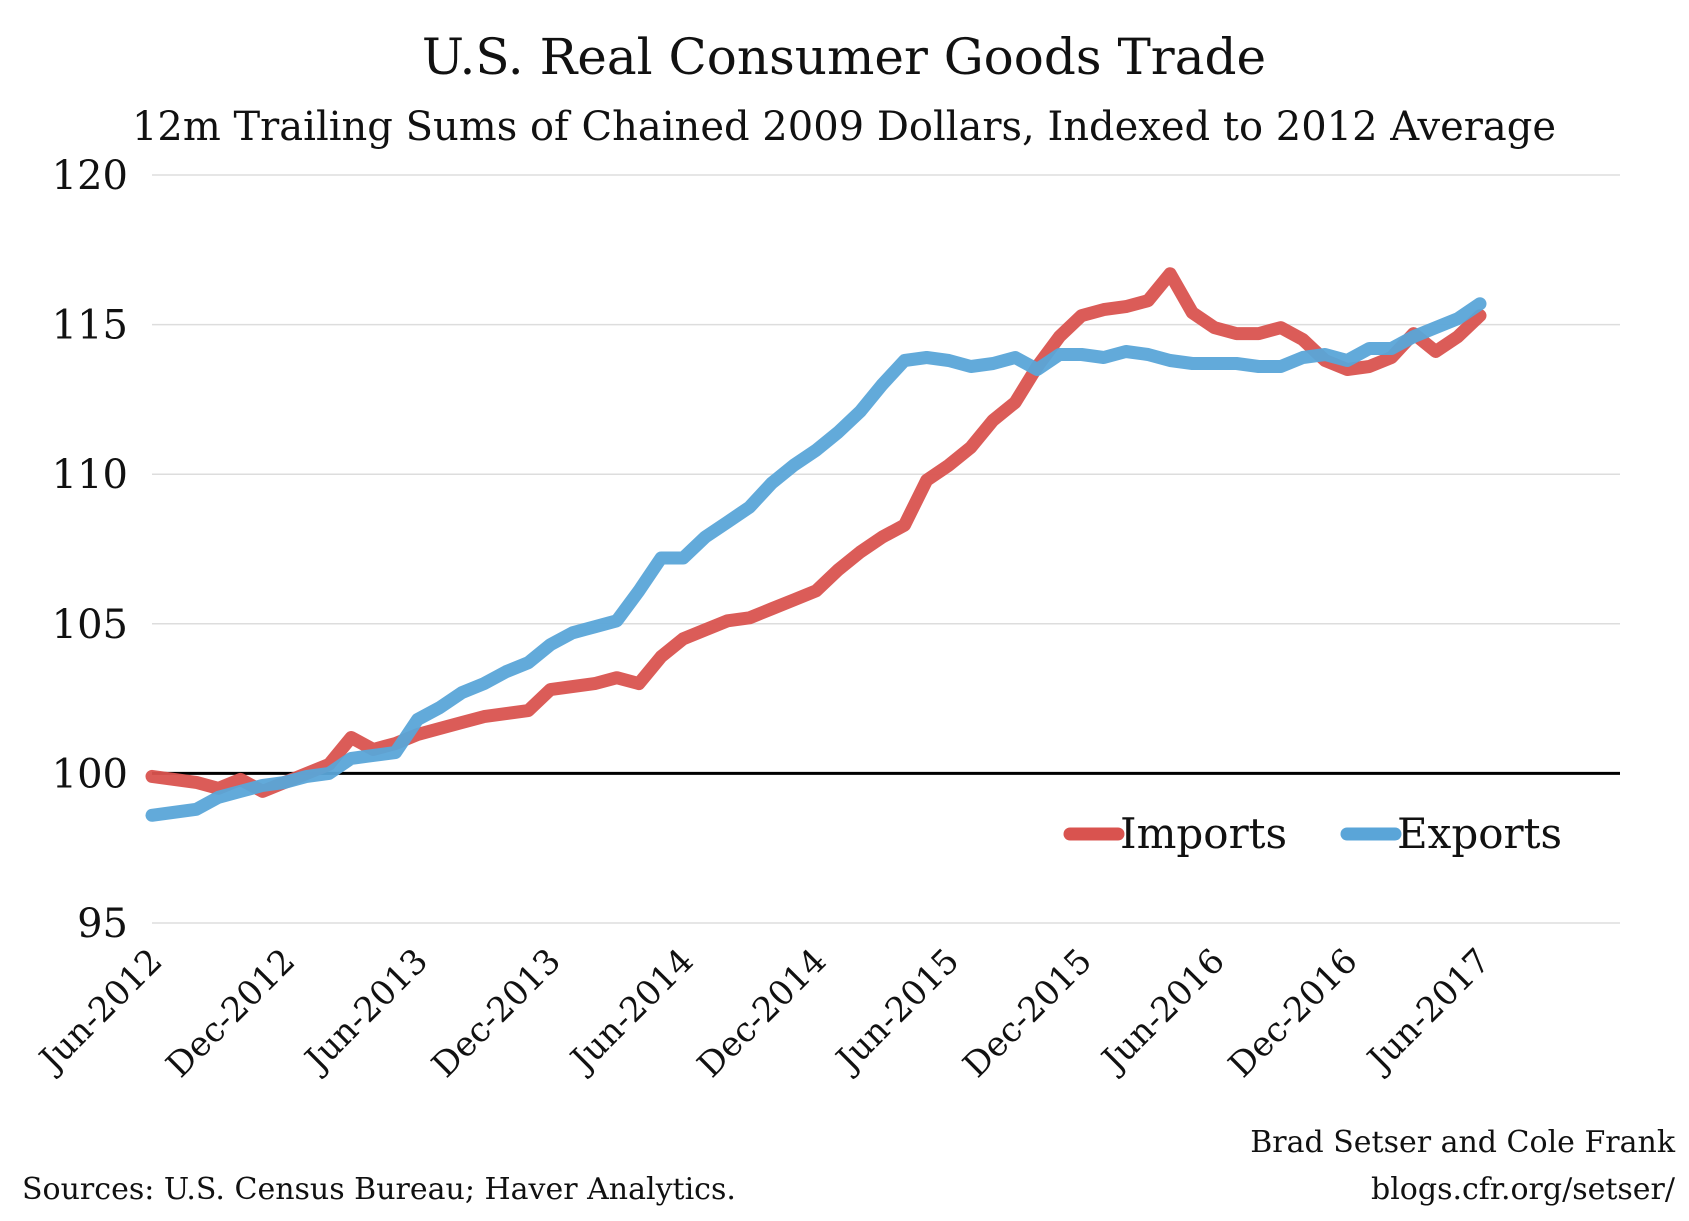 Image resolution: width=1689 pixels, height=1221 pixels. Describe the element at coordinates (1523, 1189) in the screenshot. I see `credit-url: blogs.cfr.org/setser/` at that location.